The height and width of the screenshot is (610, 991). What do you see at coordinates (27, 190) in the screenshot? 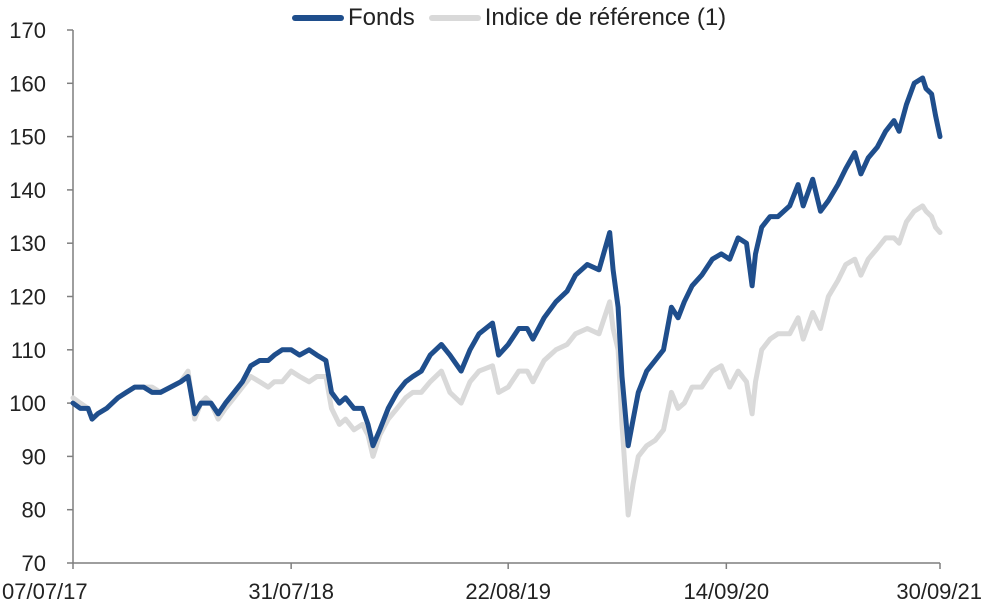
I see `y-tick-label: 140` at bounding box center [27, 190].